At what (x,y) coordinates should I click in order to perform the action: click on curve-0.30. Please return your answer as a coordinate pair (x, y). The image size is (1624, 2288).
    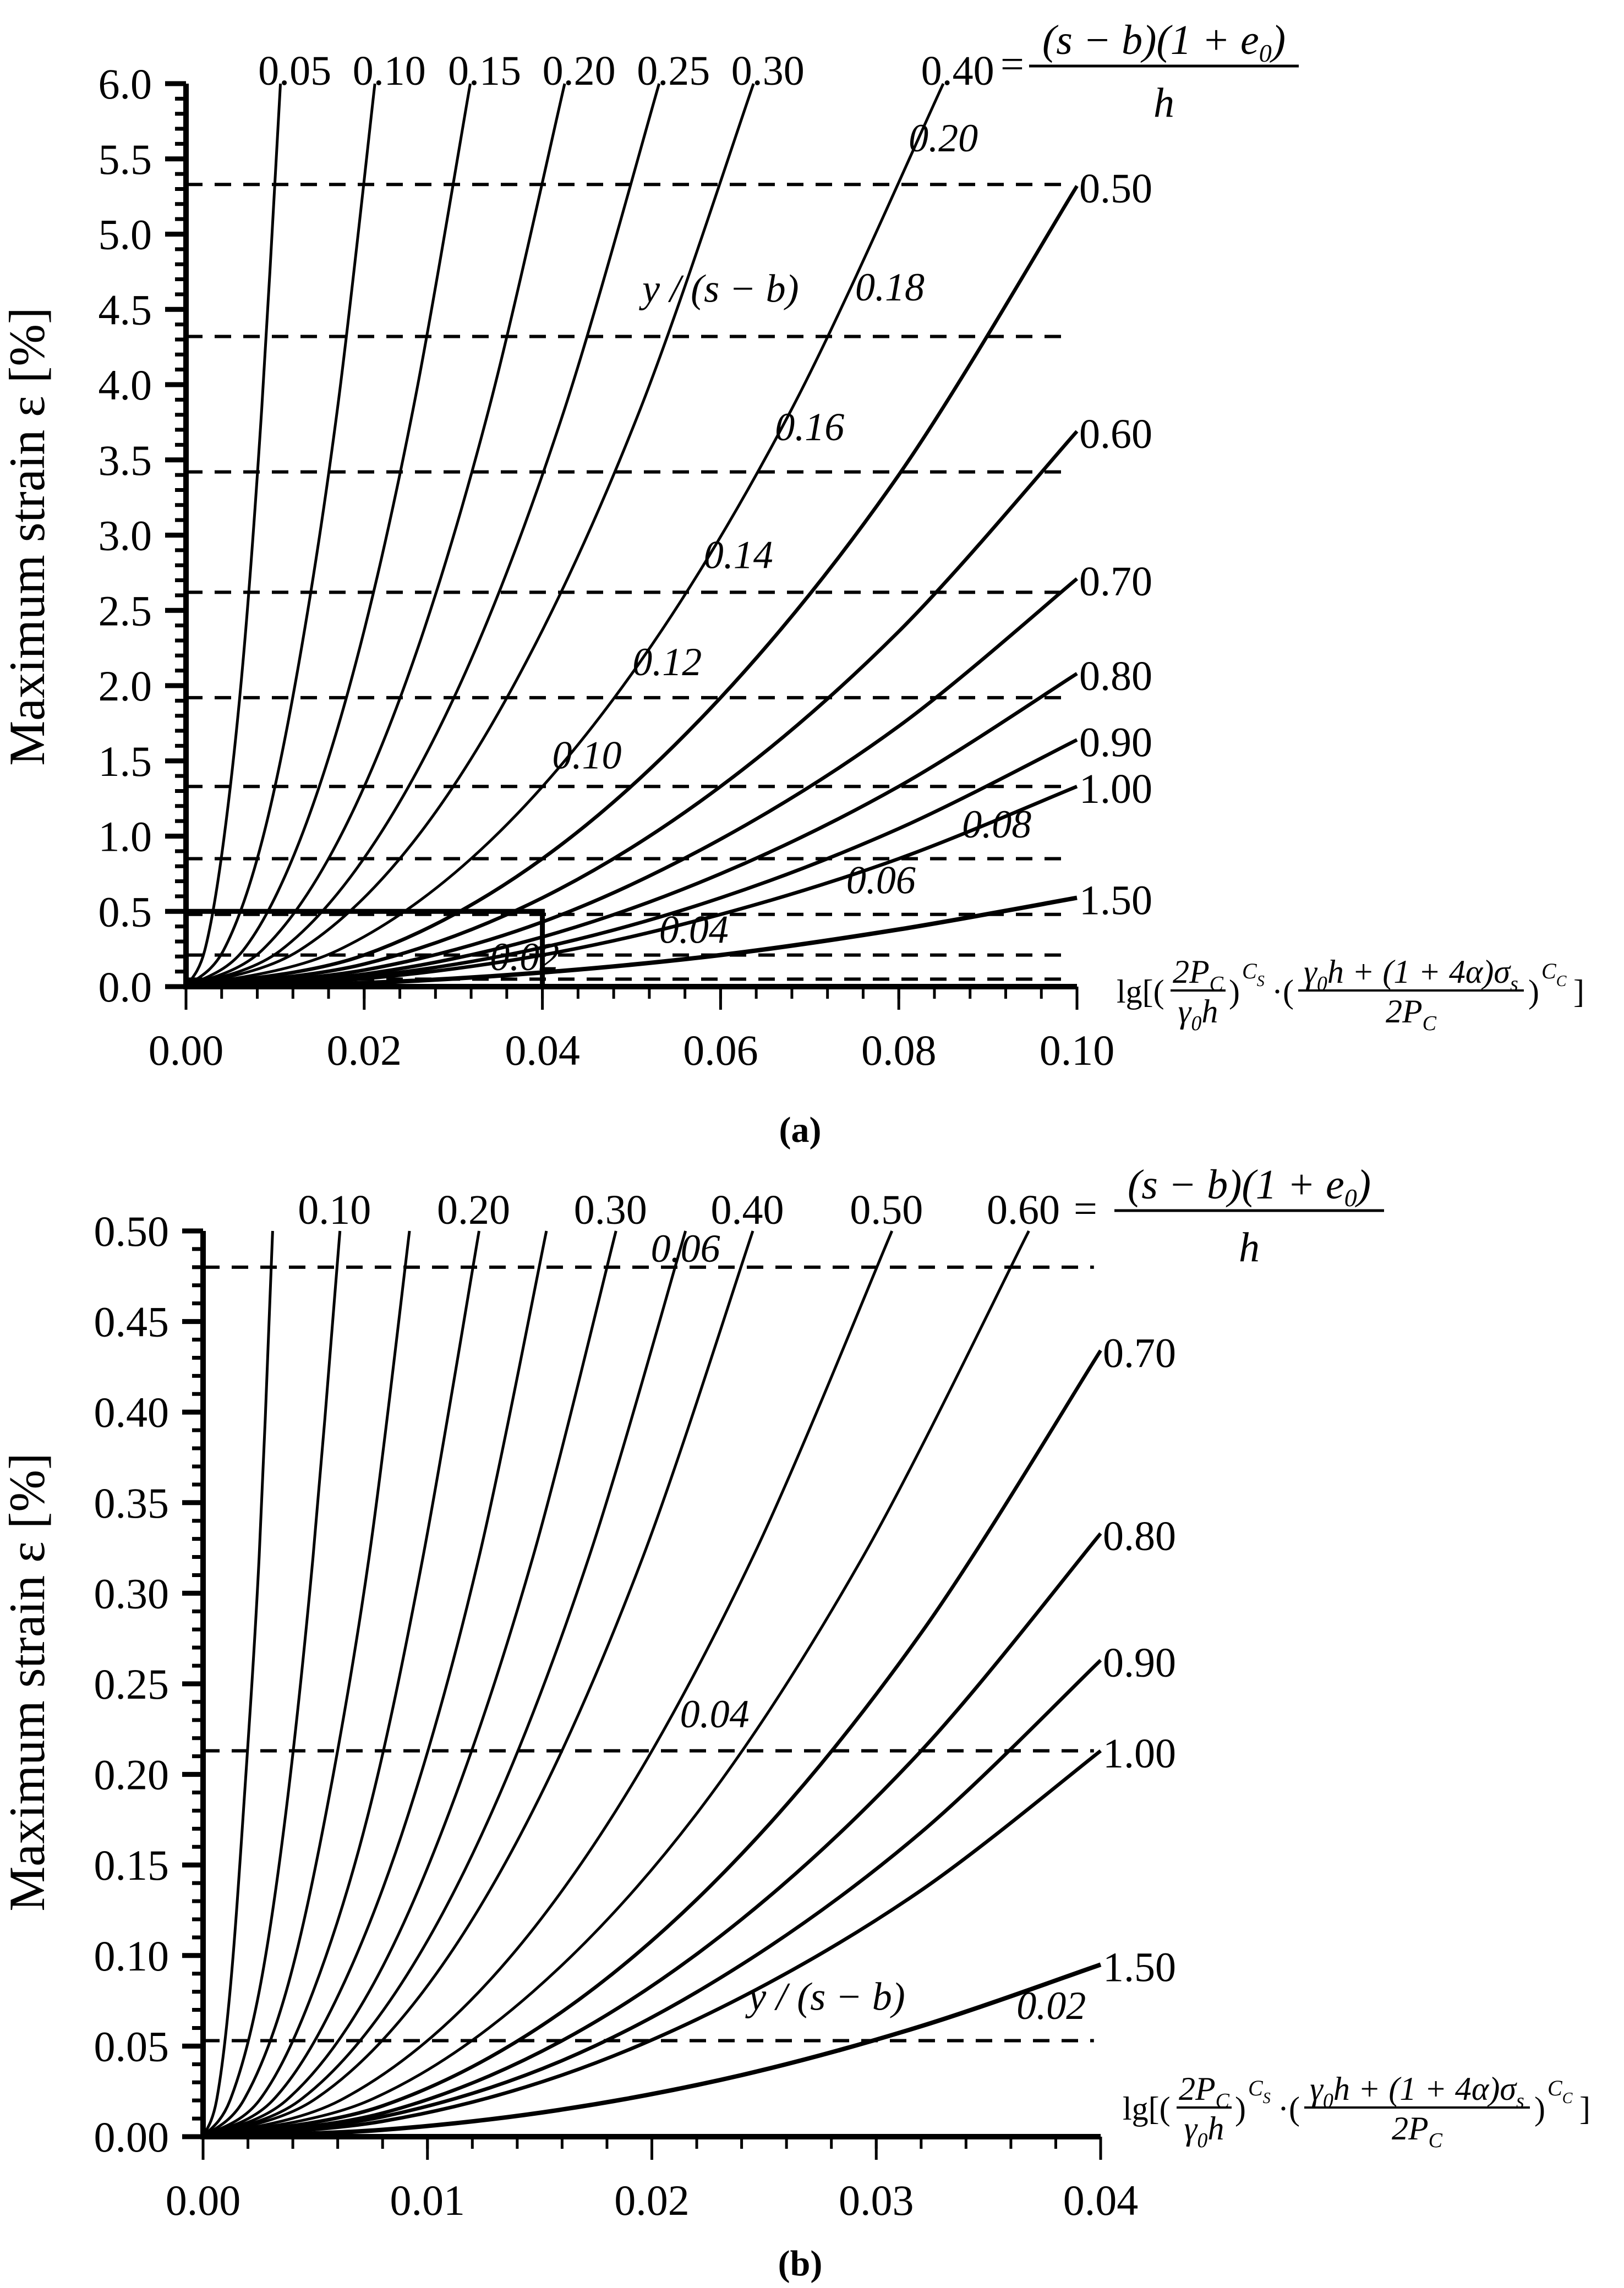
    Looking at the image, I should click on (409, 1684).